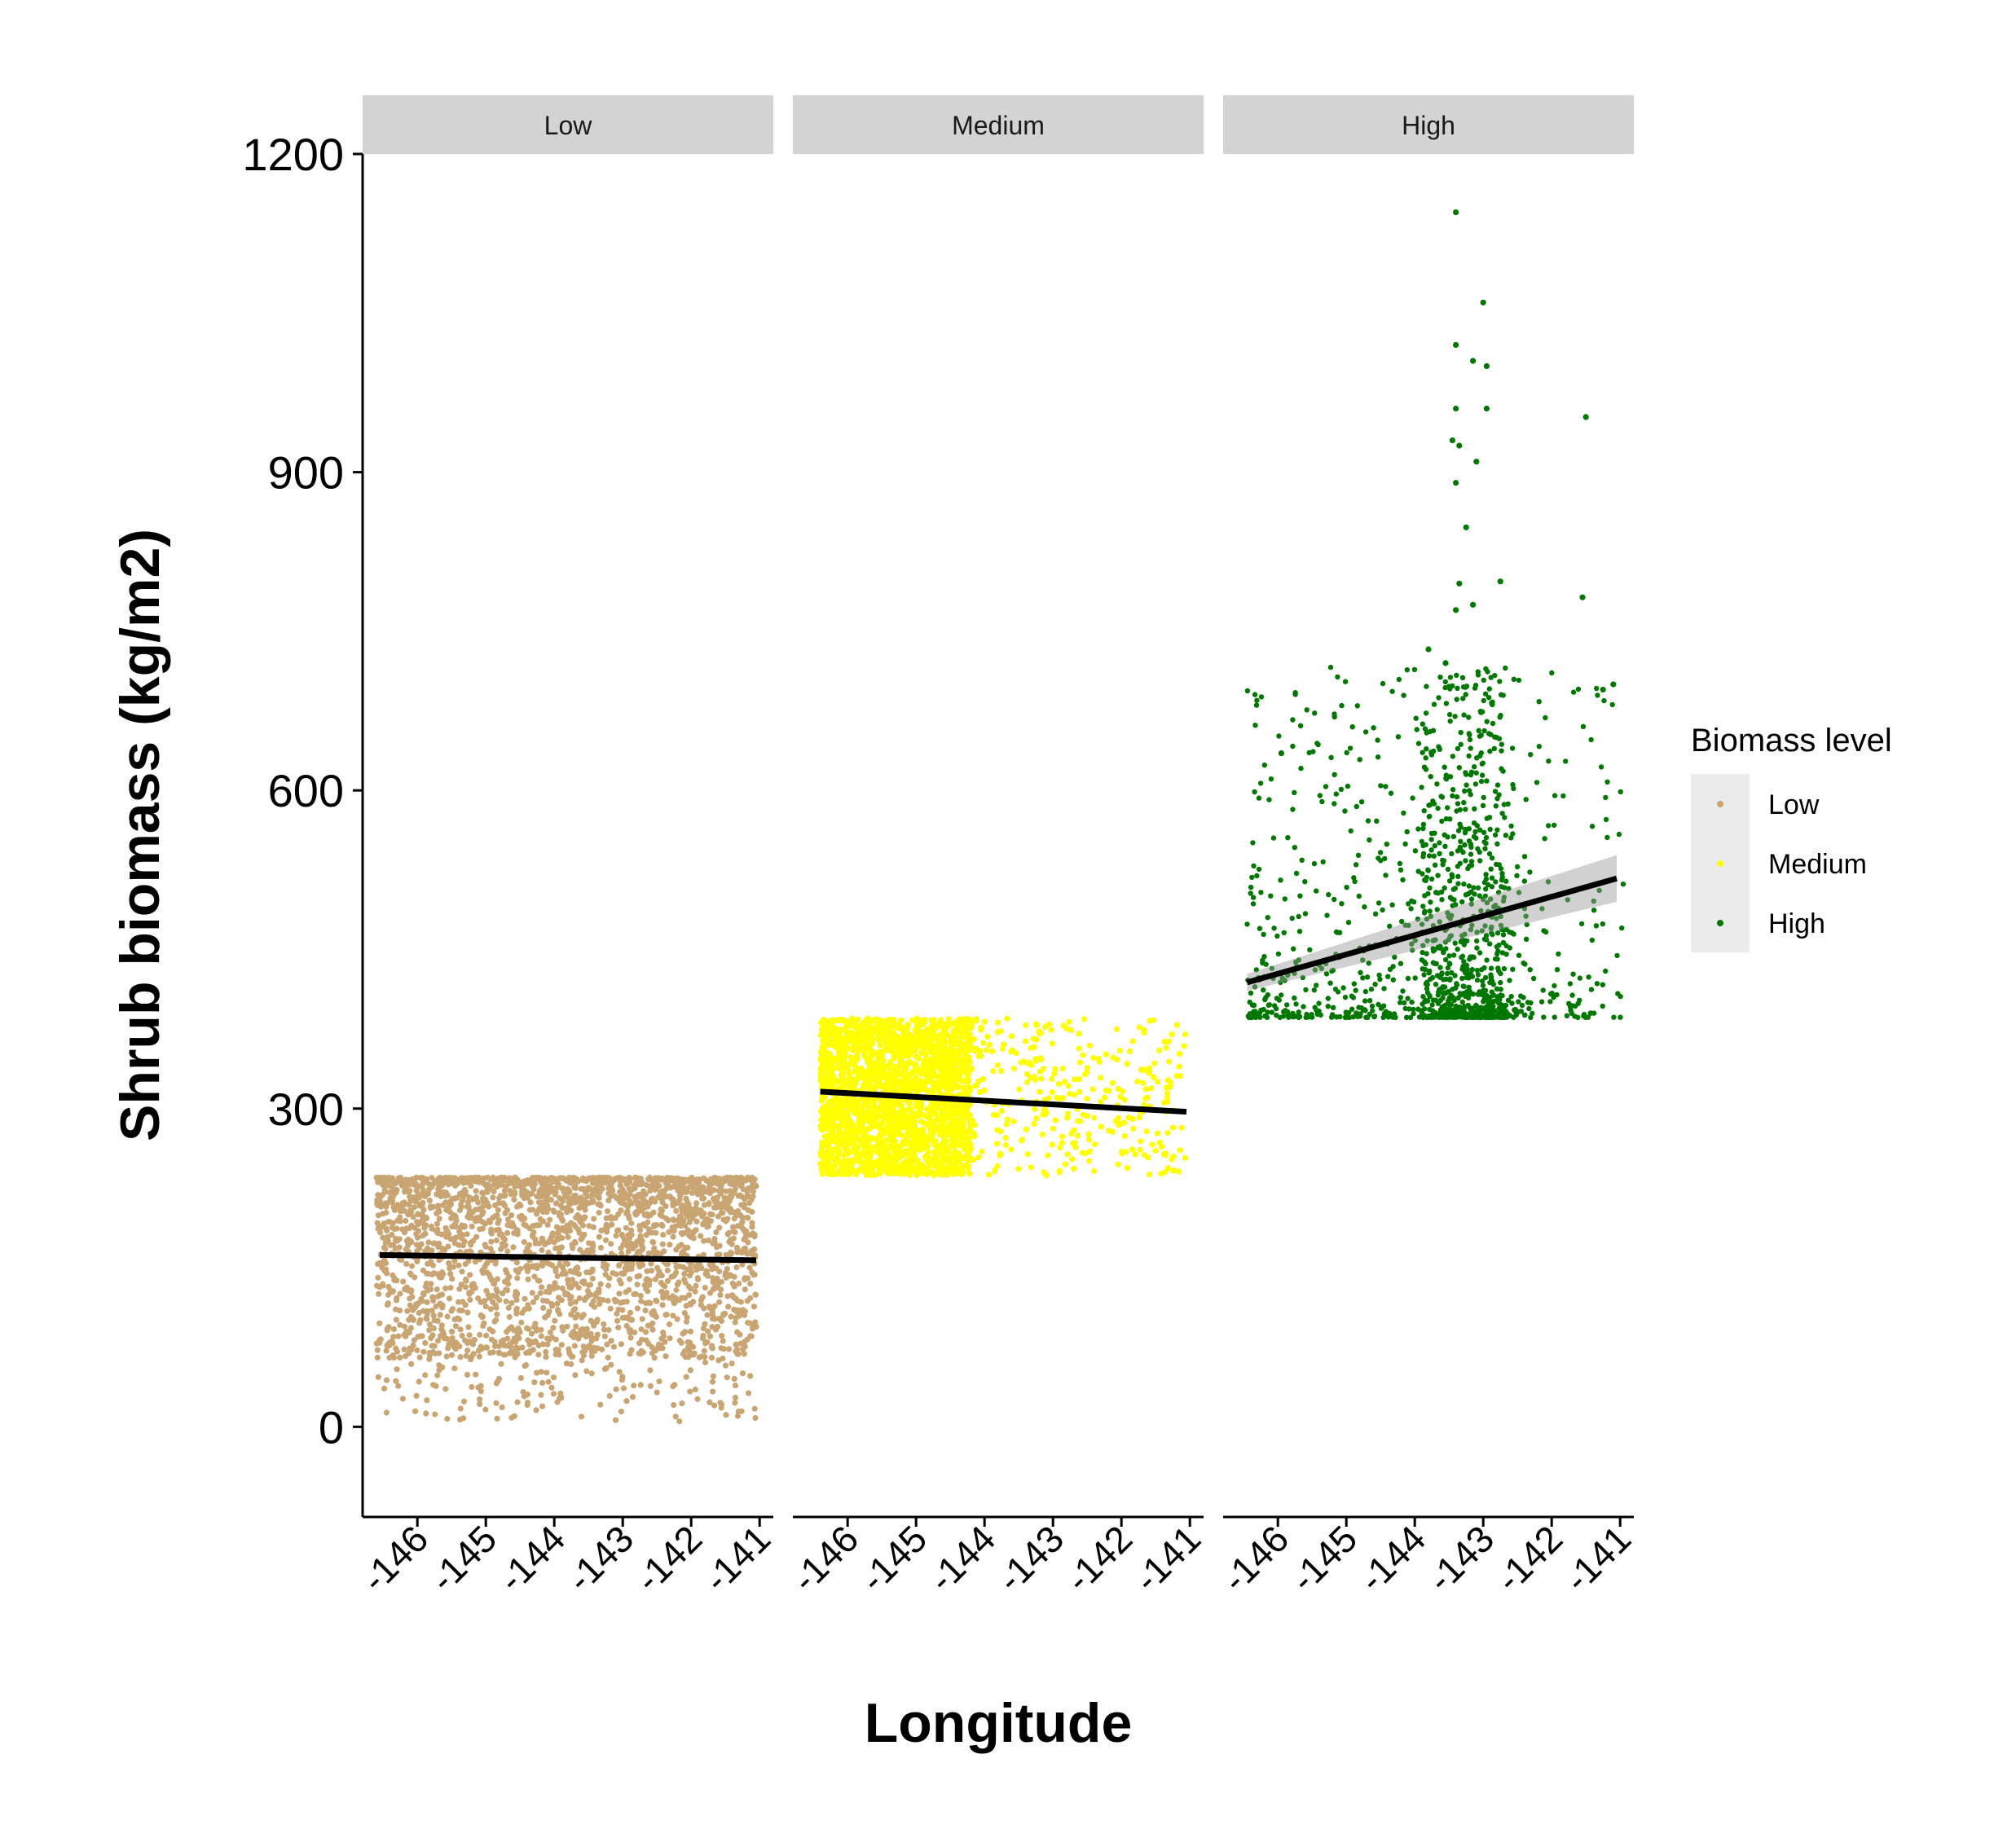  I want to click on facet-strip-label-medium: Medium, so click(999, 125).